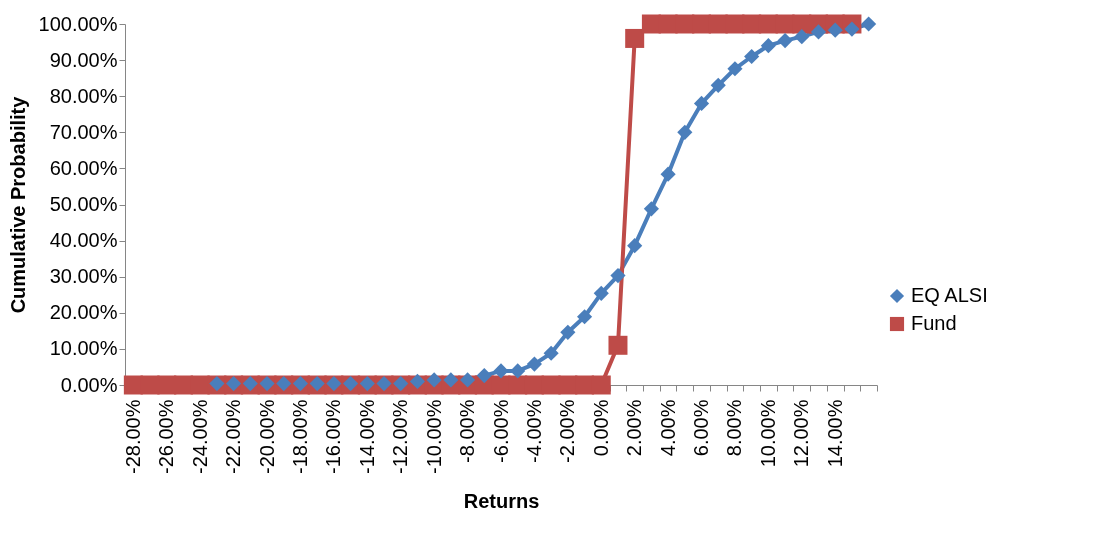 The height and width of the screenshot is (547, 1112). I want to click on y-tick-label: 100.00%, so click(78, 23).